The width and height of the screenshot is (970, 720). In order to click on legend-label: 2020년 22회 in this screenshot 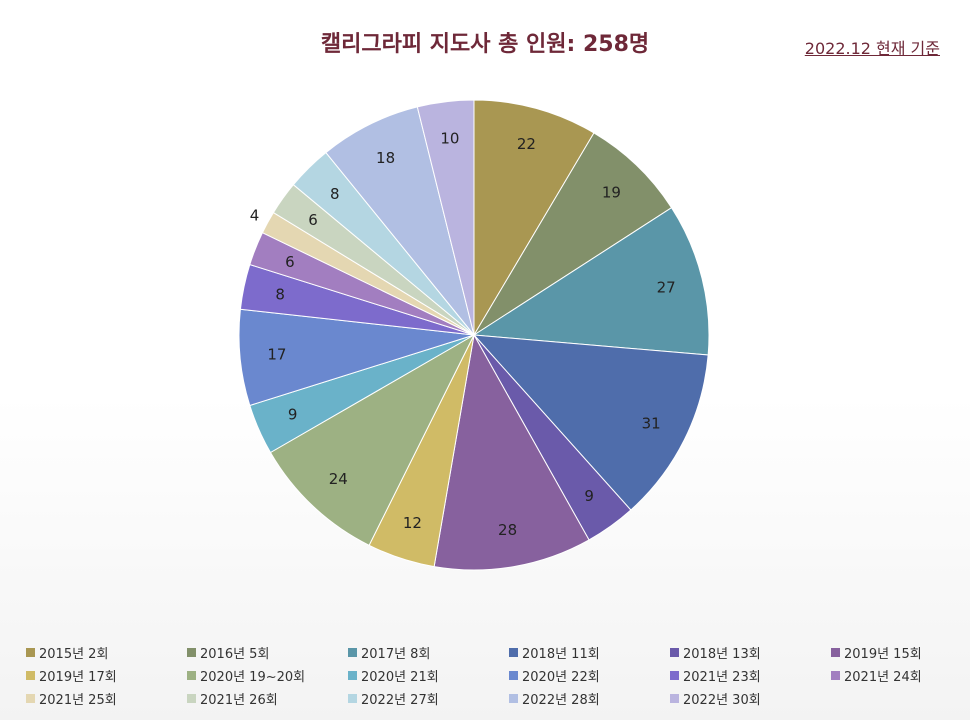, I will do `click(561, 677)`.